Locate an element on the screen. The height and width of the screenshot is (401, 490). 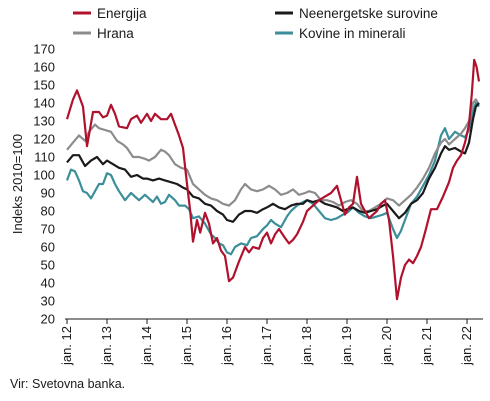
x-tick-label: jan. 17 is located at coordinates (266, 346).